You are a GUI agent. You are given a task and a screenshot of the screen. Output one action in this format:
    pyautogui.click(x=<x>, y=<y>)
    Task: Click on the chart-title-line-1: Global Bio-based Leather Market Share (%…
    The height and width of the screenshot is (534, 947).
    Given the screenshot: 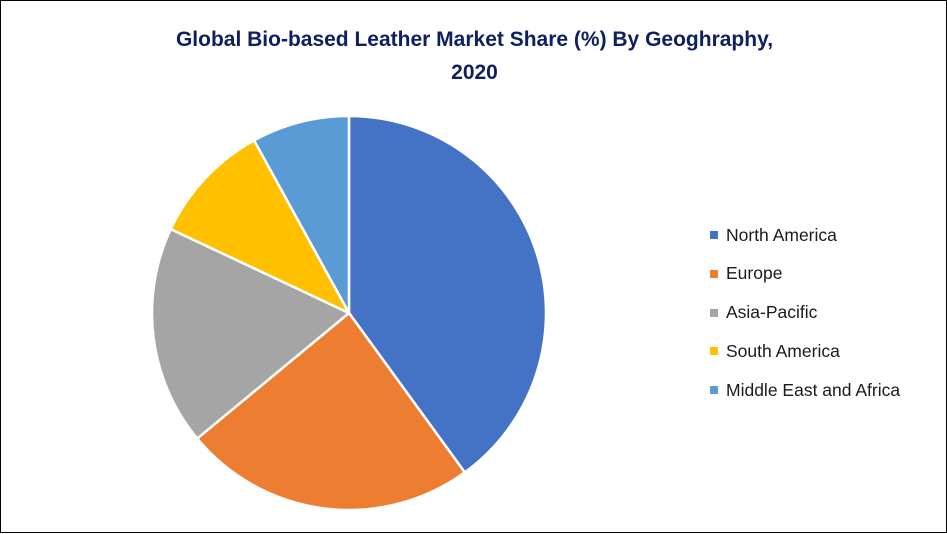 What is the action you would take?
    pyautogui.click(x=474, y=39)
    